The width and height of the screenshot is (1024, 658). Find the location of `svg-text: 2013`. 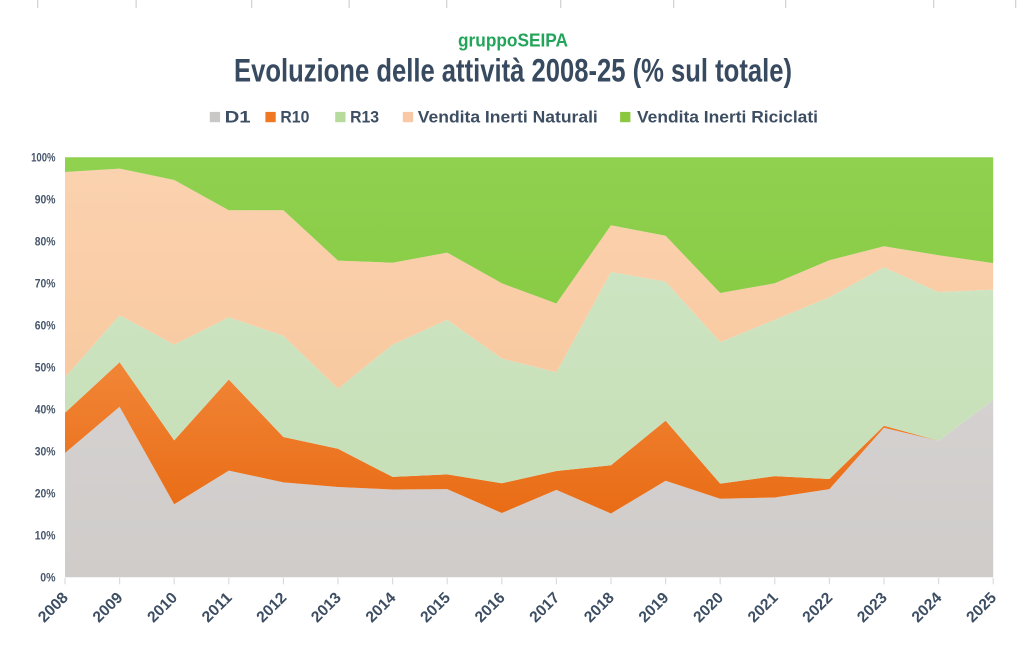

svg-text: 2013 is located at coordinates (326, 607).